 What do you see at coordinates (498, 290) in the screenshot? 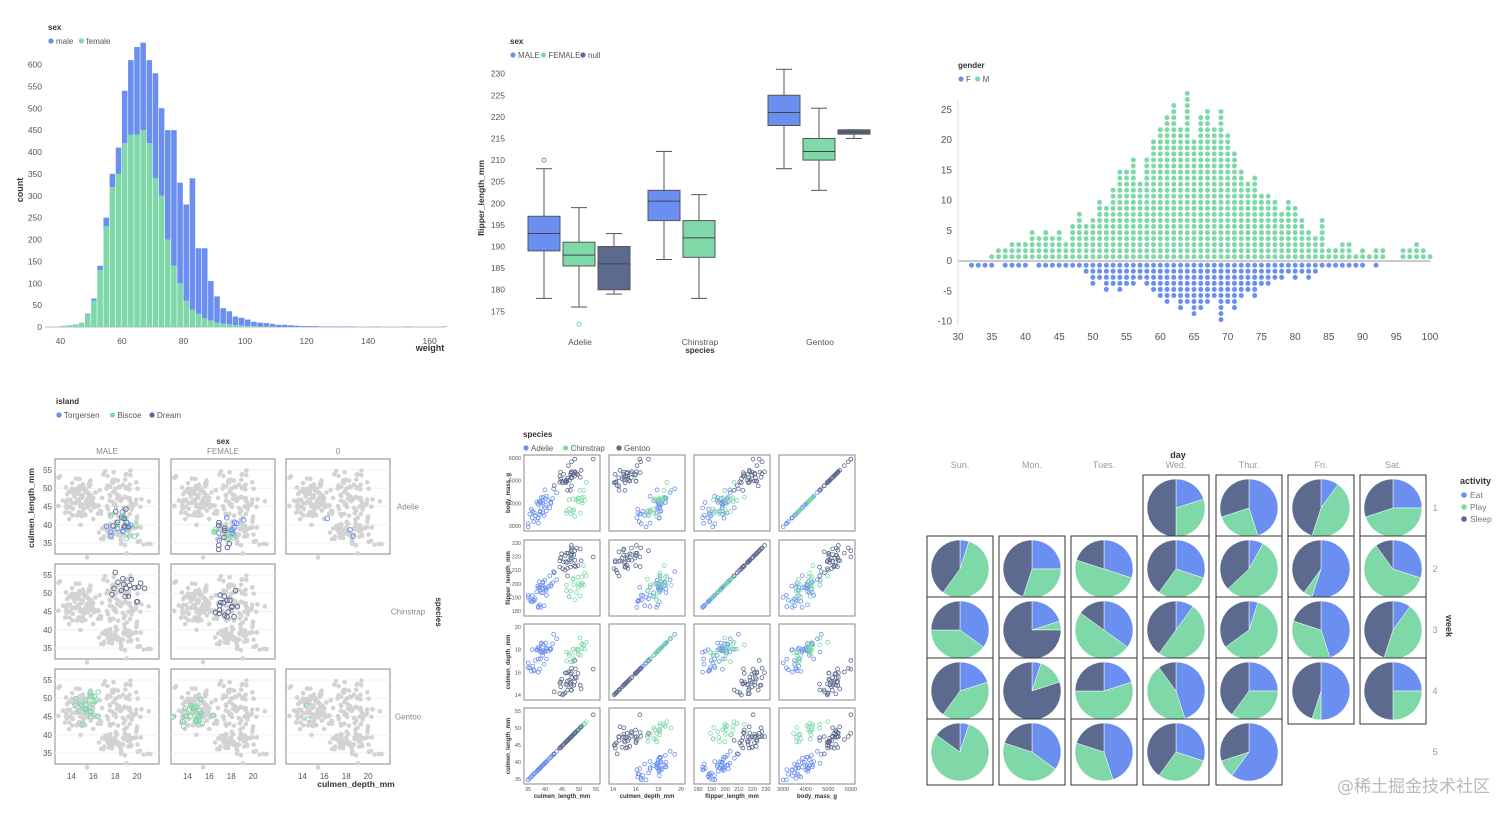
I see `box-y-tick: 180` at bounding box center [498, 290].